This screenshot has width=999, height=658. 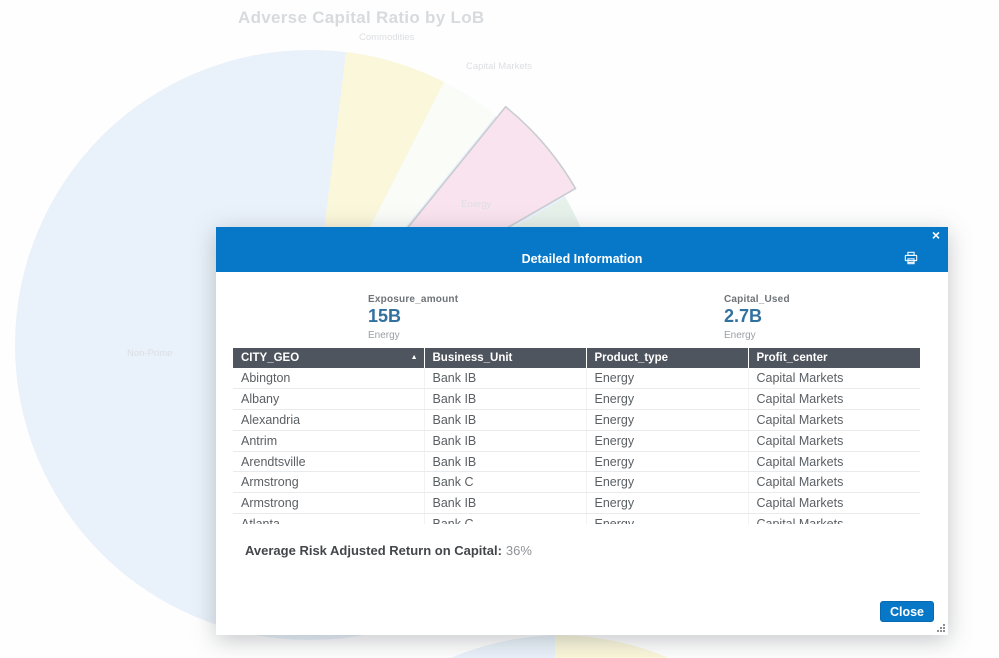 I want to click on bottom-pie-right-arc, so click(x=612, y=646).